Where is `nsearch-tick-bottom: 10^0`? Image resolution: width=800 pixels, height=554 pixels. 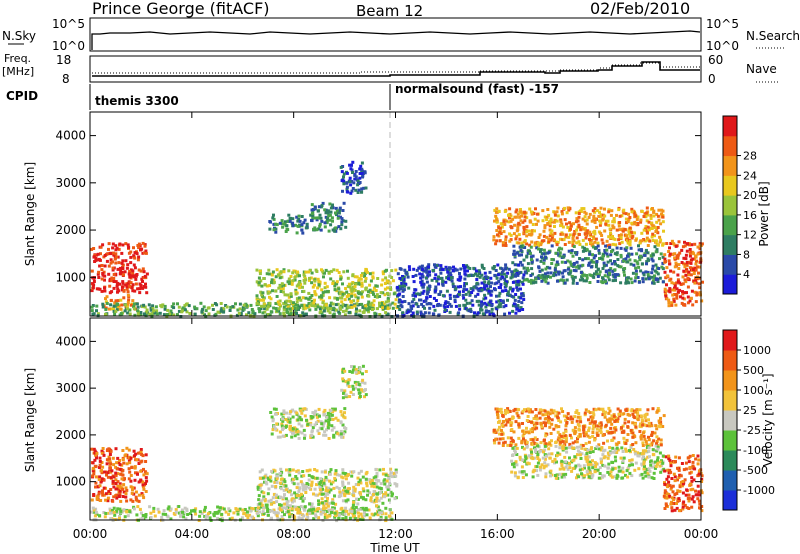
nsearch-tick-bottom: 10^0 is located at coordinates (722, 46).